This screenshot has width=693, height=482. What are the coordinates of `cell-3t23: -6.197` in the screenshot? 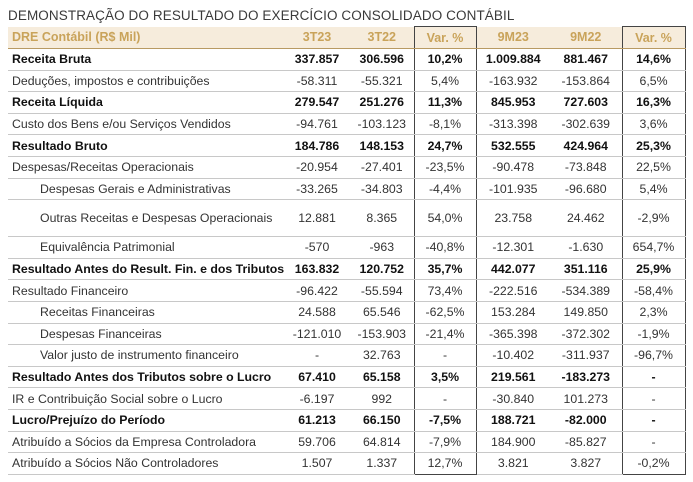 It's located at (317, 398).